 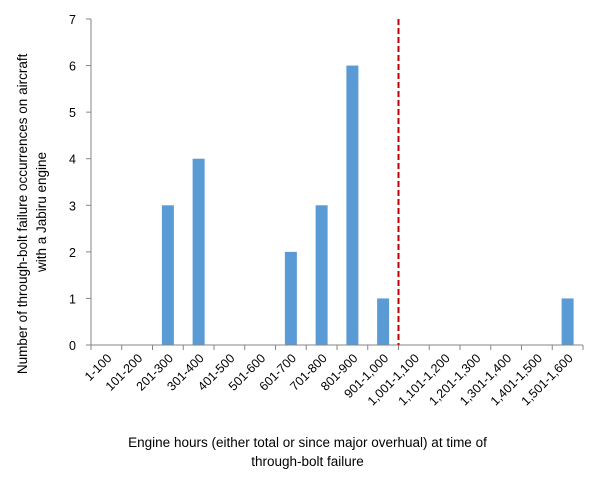 I want to click on y-tick-label: 2, so click(x=72, y=253).